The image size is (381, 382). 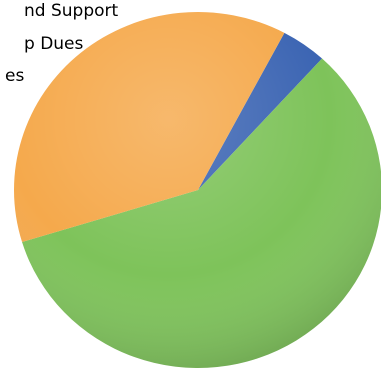 What do you see at coordinates (54, 44) in the screenshot?
I see `legend-label-2: p Dues` at bounding box center [54, 44].